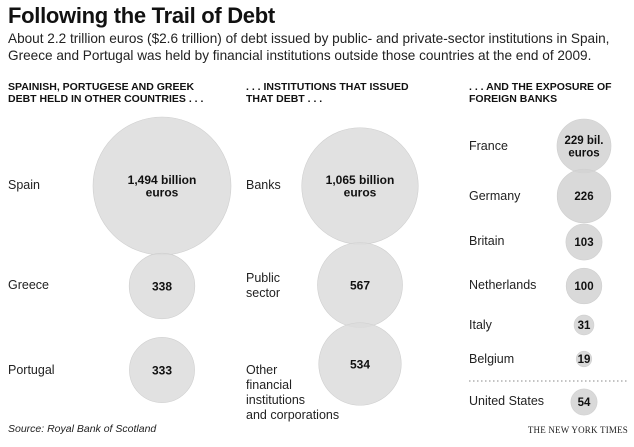 Image resolution: width=634 pixels, height=447 pixels. What do you see at coordinates (495, 196) in the screenshot?
I see `category-label-germany: Germany` at bounding box center [495, 196].